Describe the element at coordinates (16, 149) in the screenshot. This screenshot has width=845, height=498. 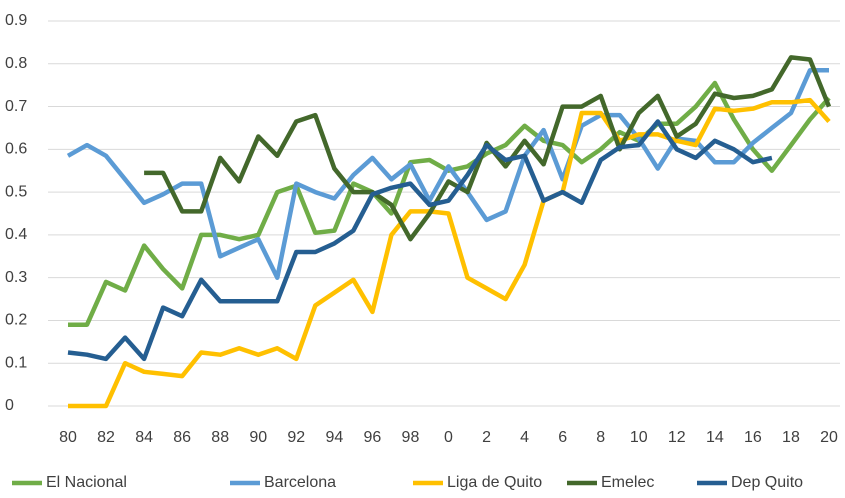
I see `y-tick-label: 0.6` at that location.